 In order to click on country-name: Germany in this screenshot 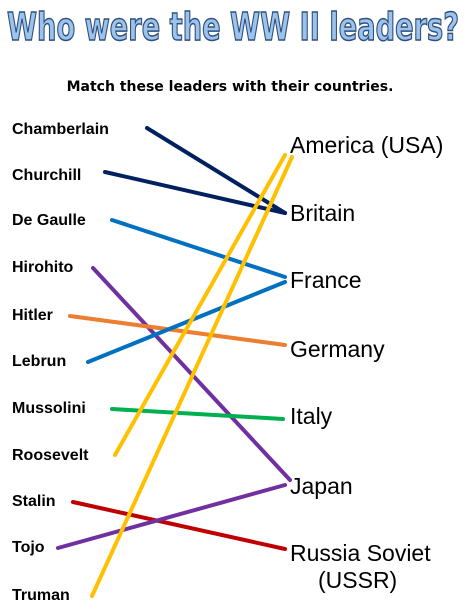, I will do `click(337, 349)`.